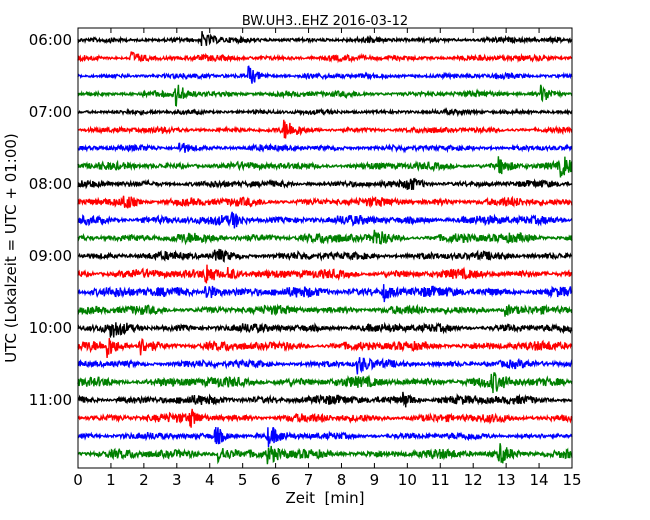 Image resolution: width=650 pixels, height=520 pixels. What do you see at coordinates (210, 480) in the screenshot?
I see `x-tick-label: 4` at bounding box center [210, 480].